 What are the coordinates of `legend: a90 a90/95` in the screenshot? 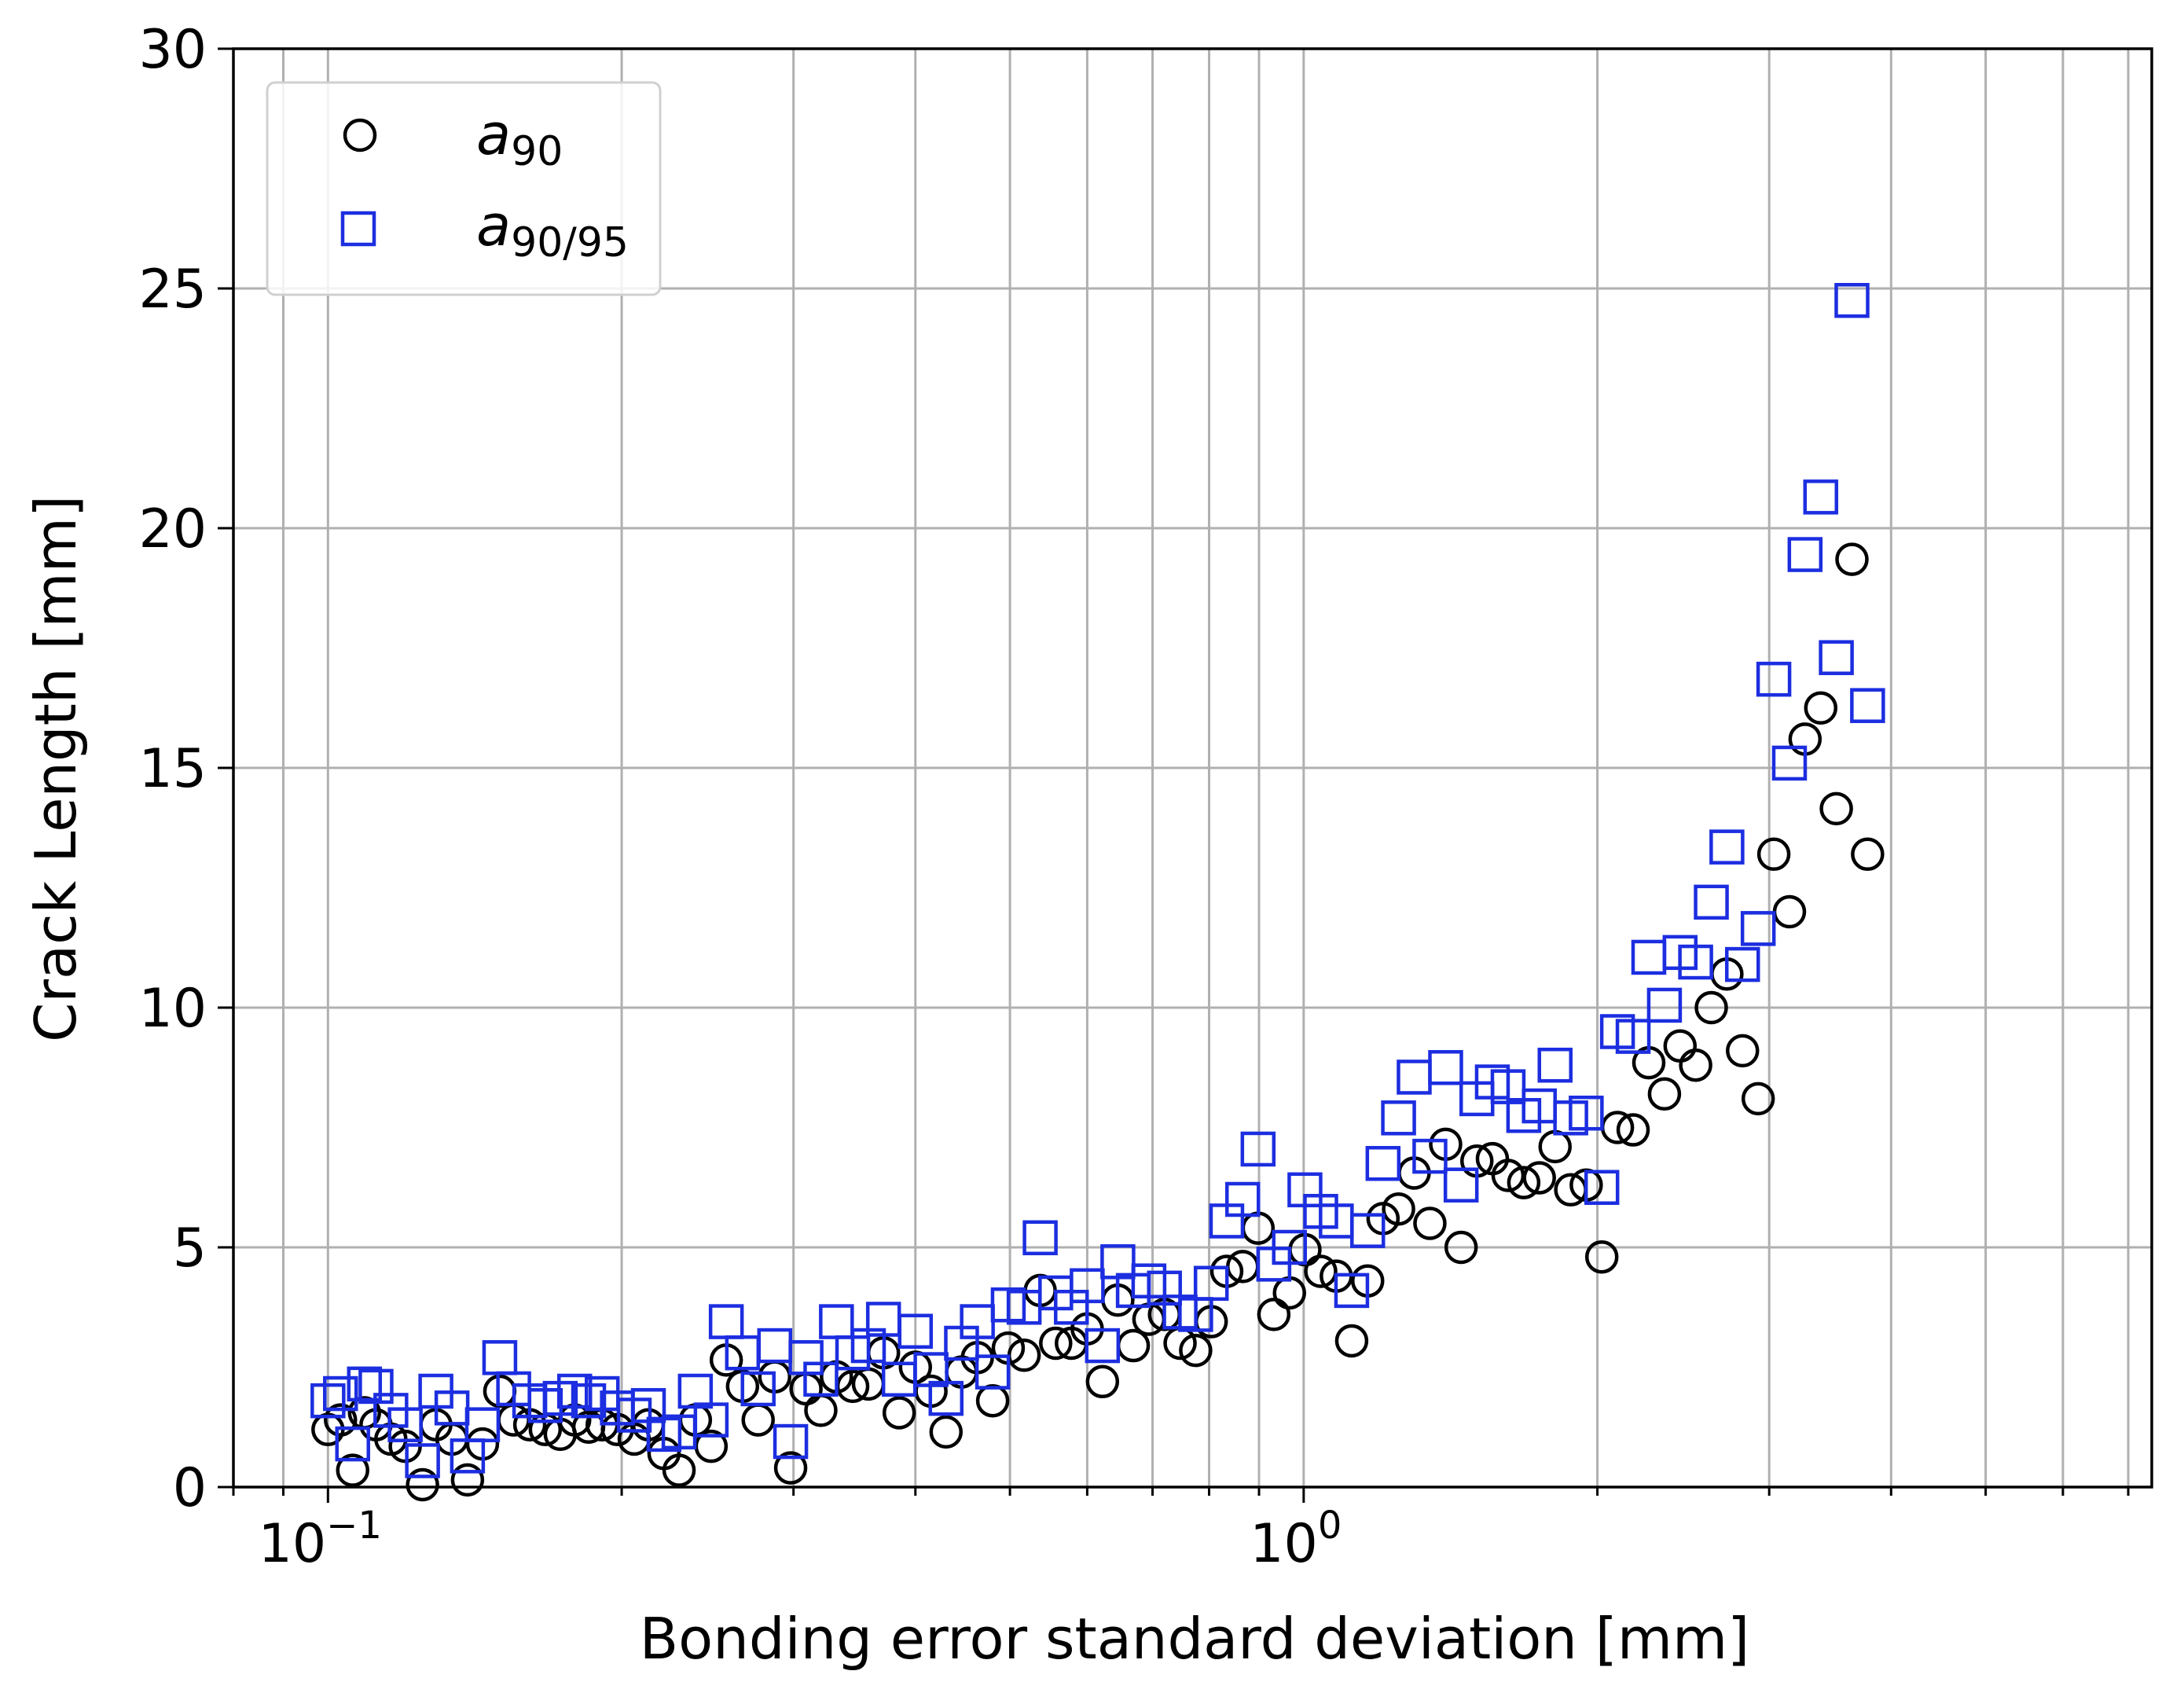 It's located at (464, 188).